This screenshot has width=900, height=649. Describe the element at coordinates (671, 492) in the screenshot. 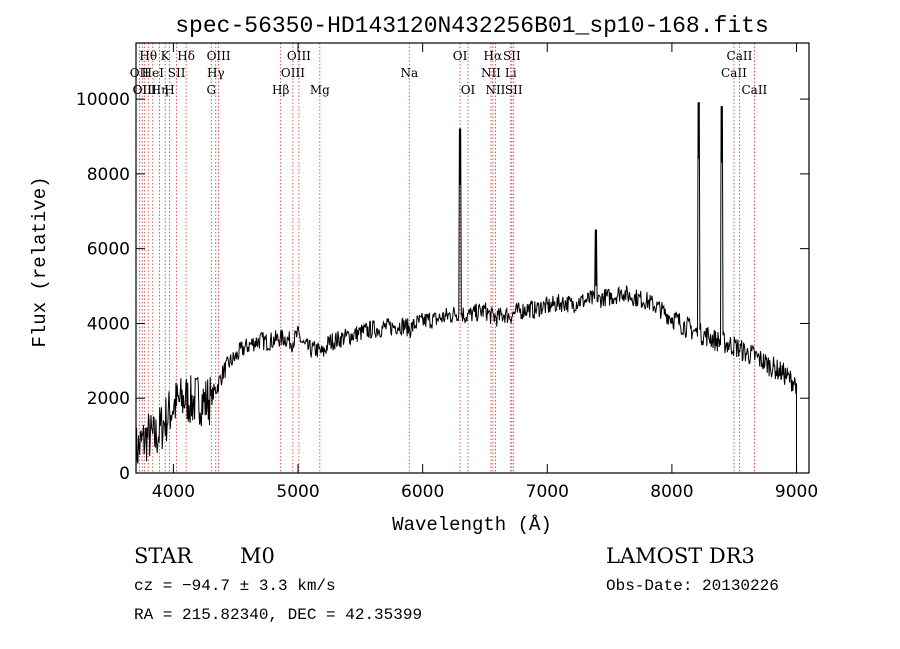

I see `x-tick-label: 8000` at that location.